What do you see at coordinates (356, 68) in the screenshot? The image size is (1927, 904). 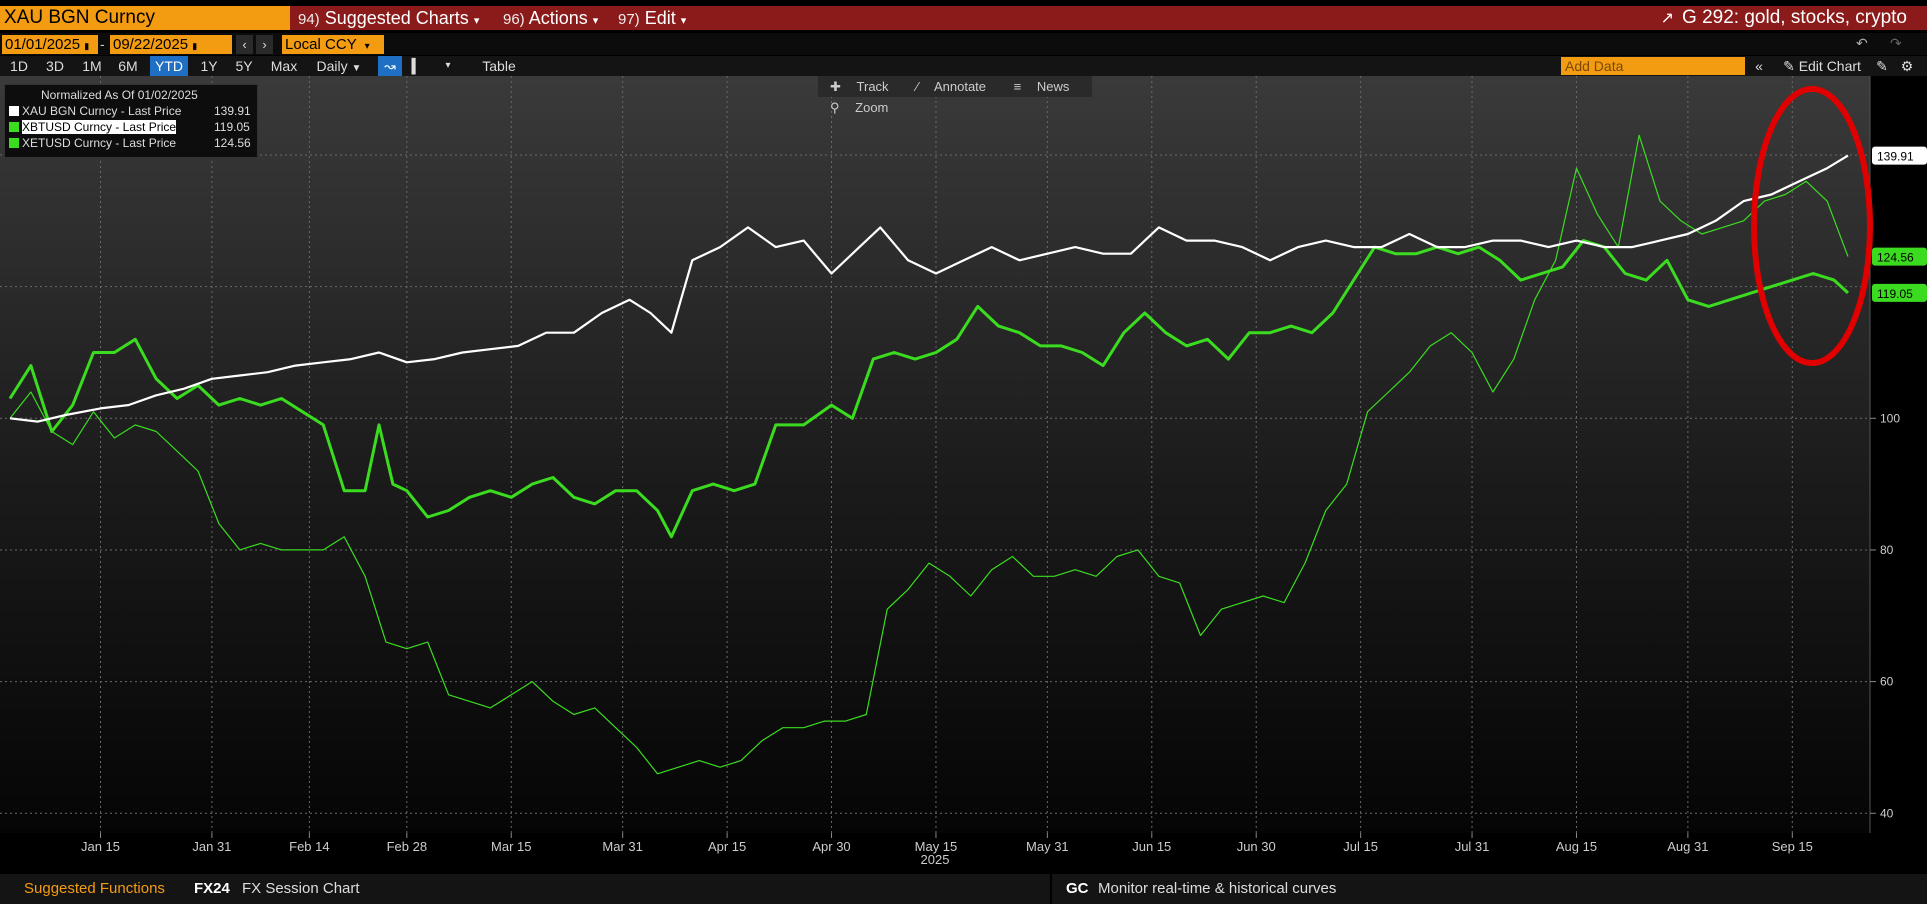 I see `chevron-down-icon: ▼` at bounding box center [356, 68].